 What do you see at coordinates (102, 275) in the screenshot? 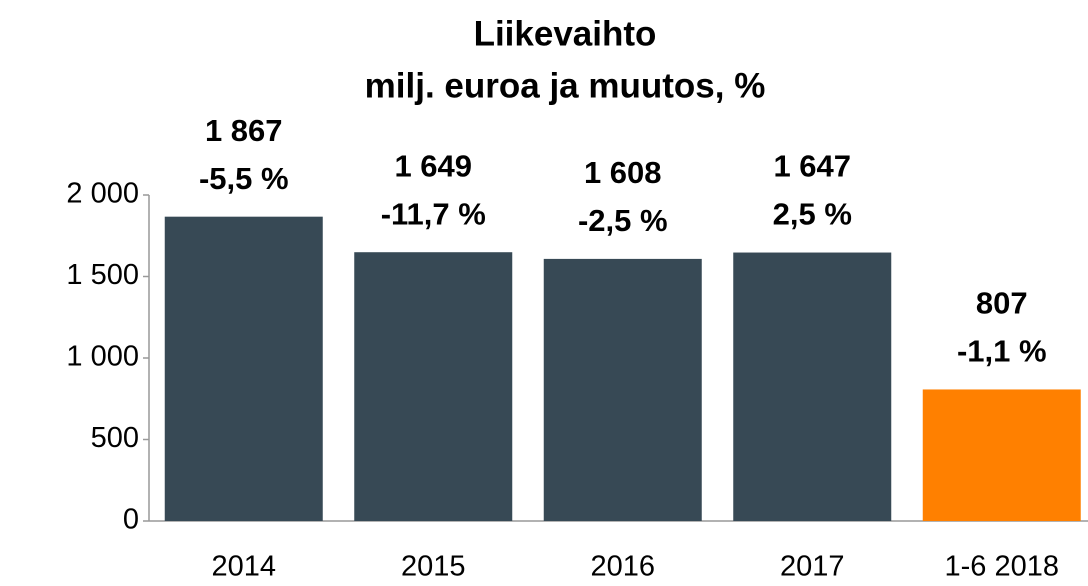
I see `y-tick-label: 1 500` at bounding box center [102, 275].